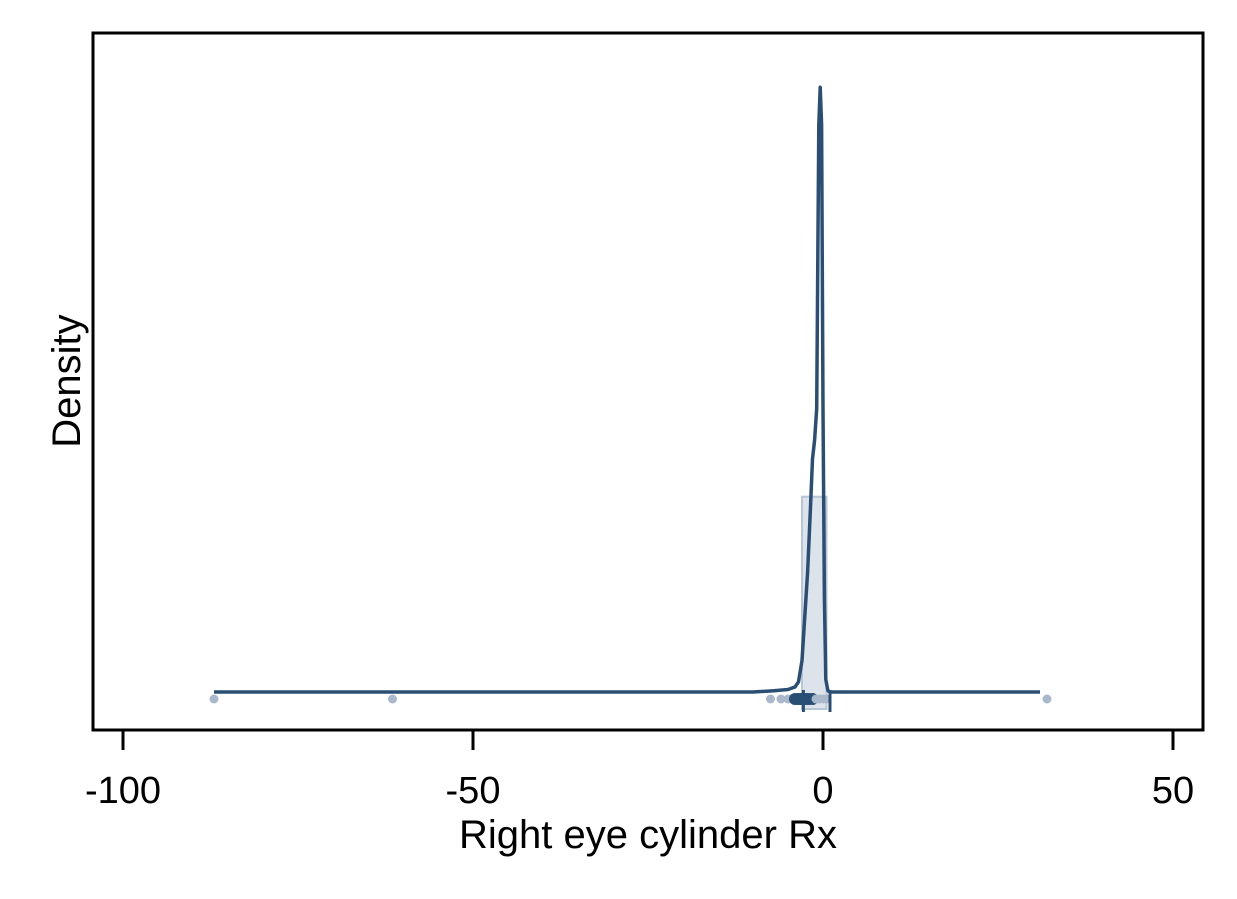 Image resolution: width=1237 pixels, height=899 pixels. Describe the element at coordinates (822, 791) in the screenshot. I see `x-tick-label: 0` at that location.